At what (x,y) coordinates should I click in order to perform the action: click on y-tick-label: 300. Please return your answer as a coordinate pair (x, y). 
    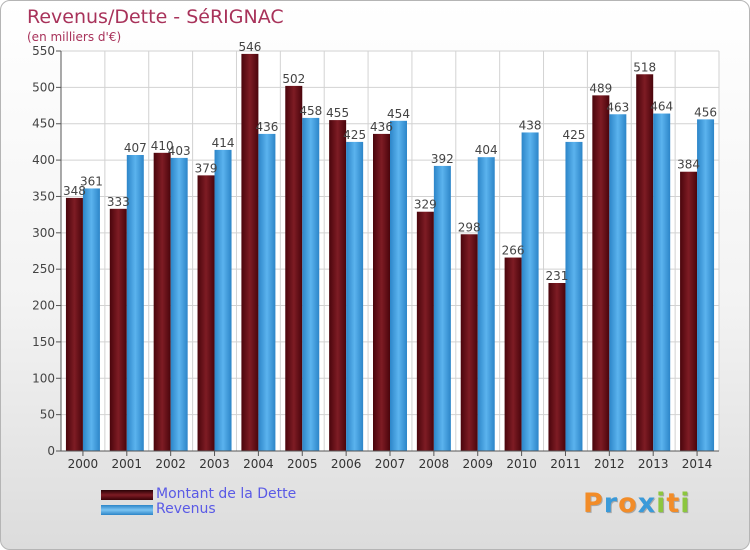
    Looking at the image, I should click on (43, 233).